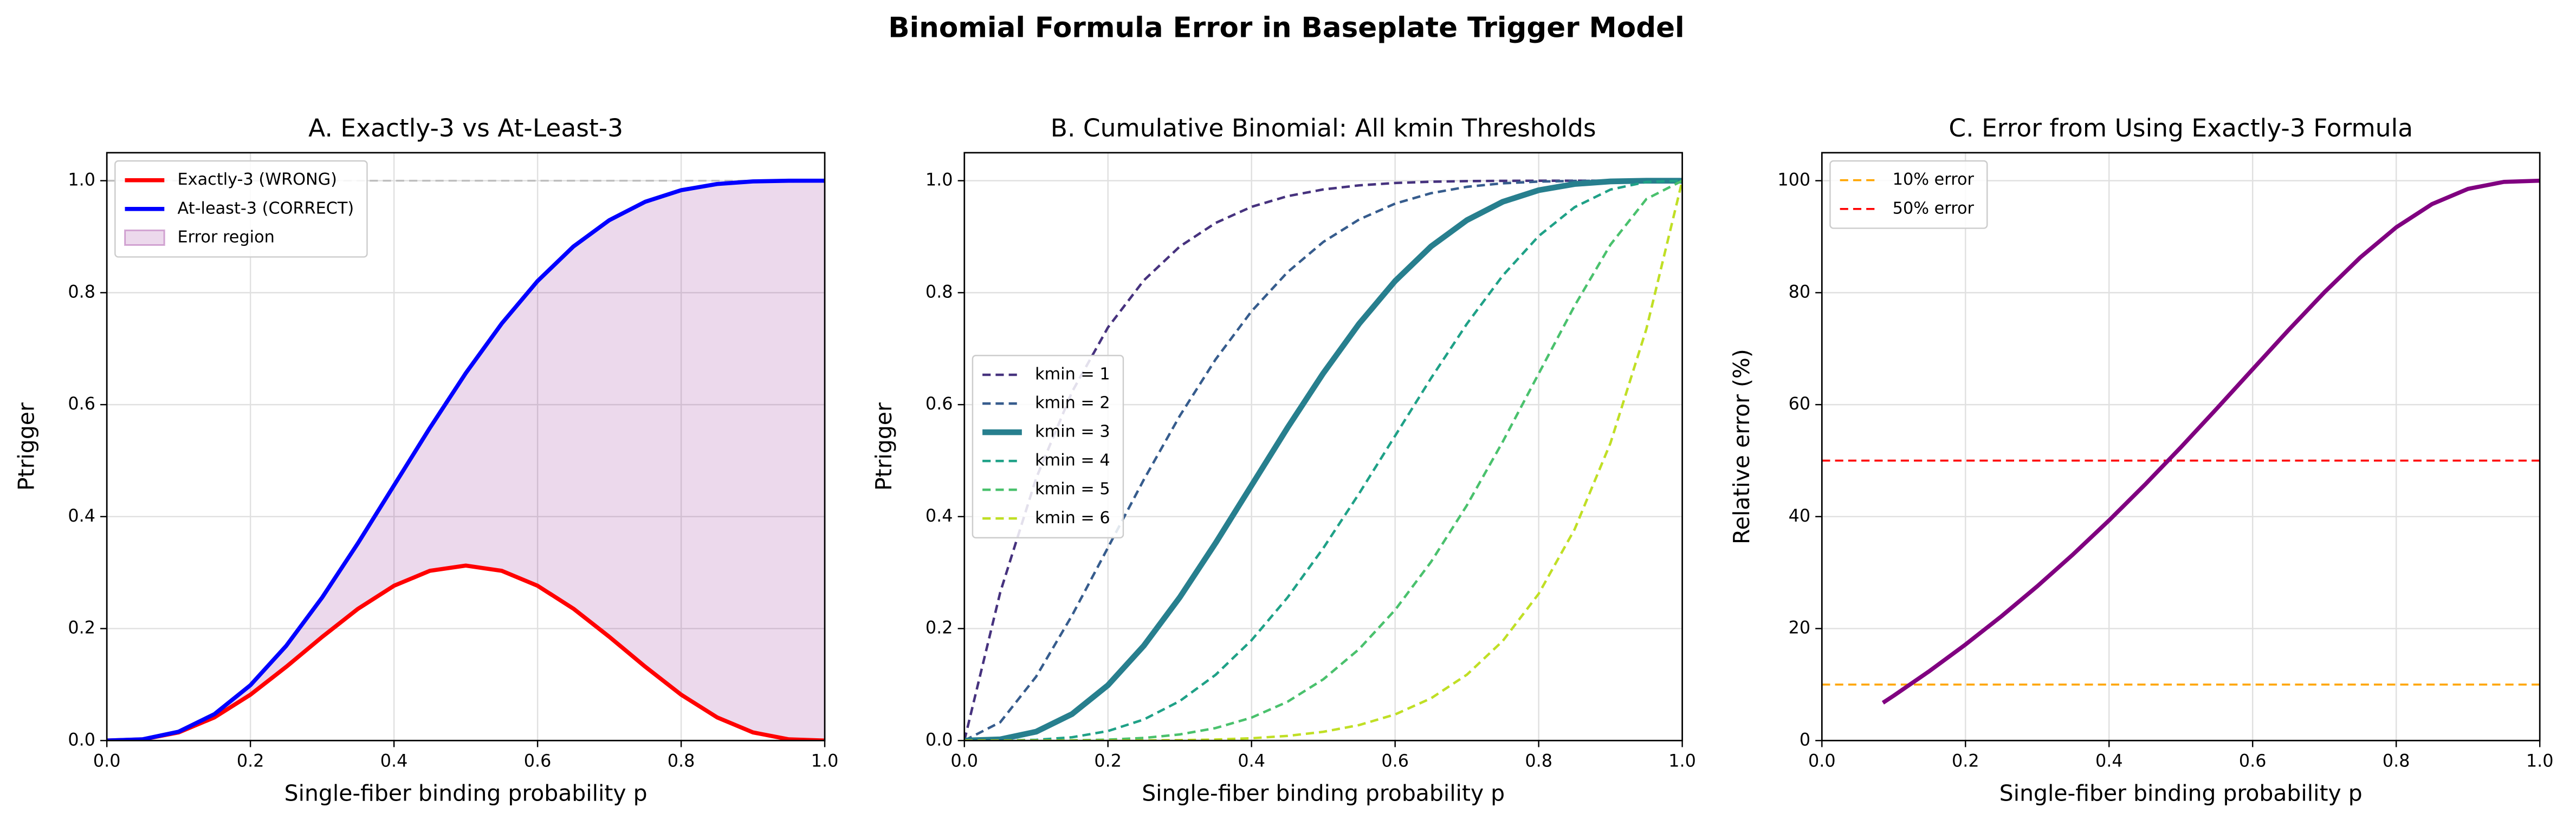 This screenshot has height=833, width=2576. I want to click on legend-label: Error region, so click(226, 236).